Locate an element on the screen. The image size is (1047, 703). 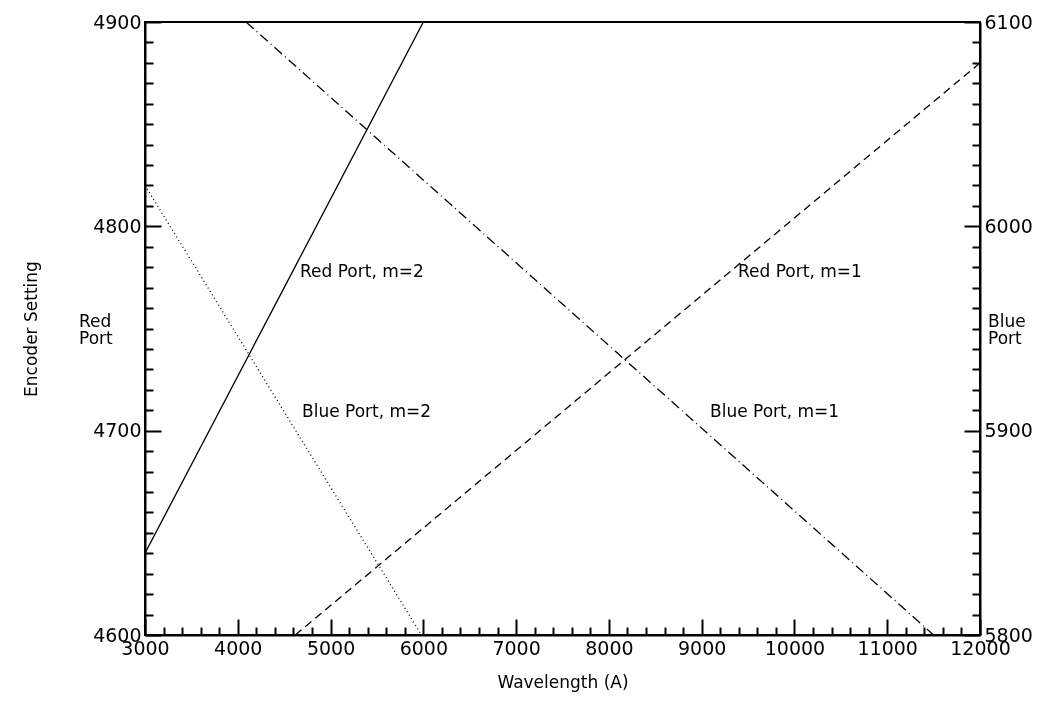
text: Blue Port is located at coordinates (1007, 329).